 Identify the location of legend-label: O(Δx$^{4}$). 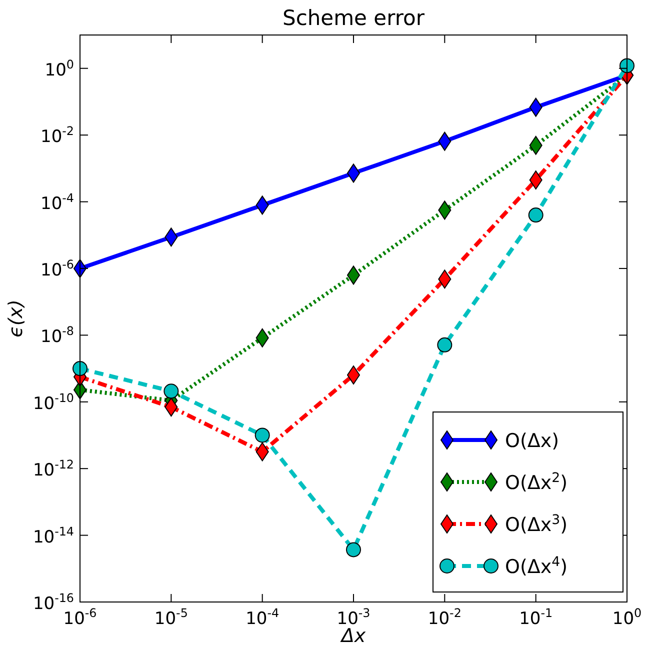
(536, 566).